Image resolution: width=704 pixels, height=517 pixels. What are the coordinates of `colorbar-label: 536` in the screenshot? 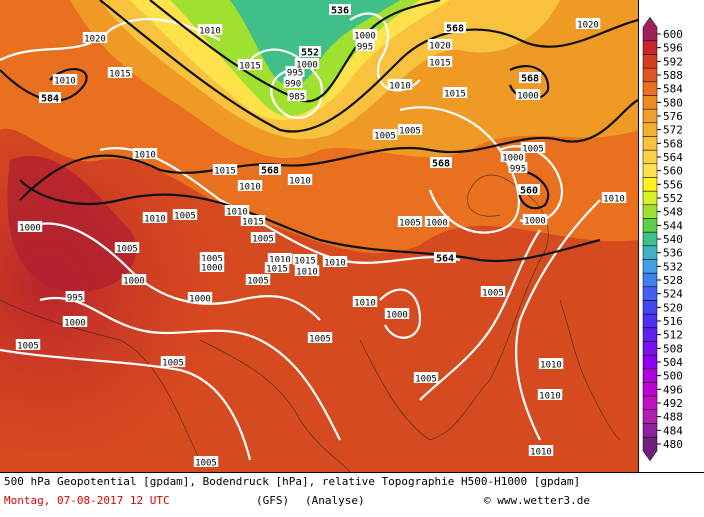 It's located at (673, 253).